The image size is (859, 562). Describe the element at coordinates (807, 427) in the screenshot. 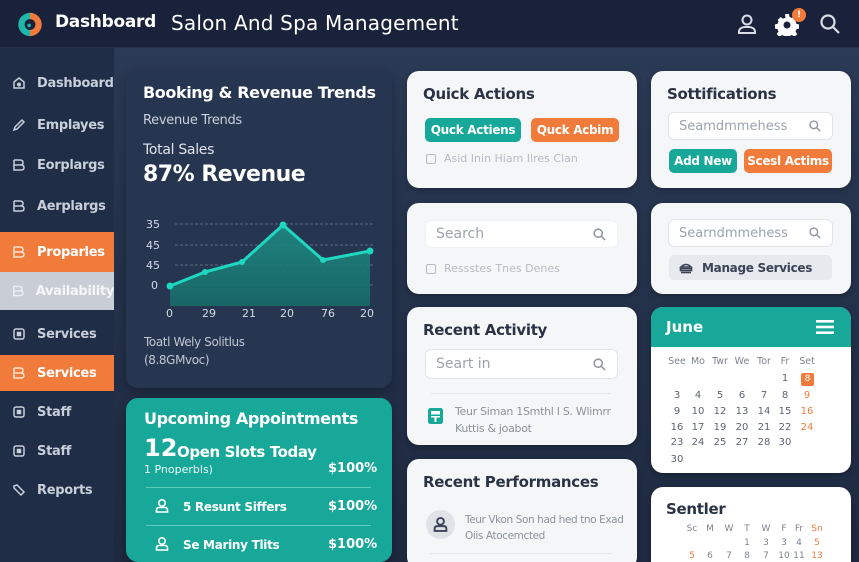

I see `calendar-day-weekend: 24` at that location.